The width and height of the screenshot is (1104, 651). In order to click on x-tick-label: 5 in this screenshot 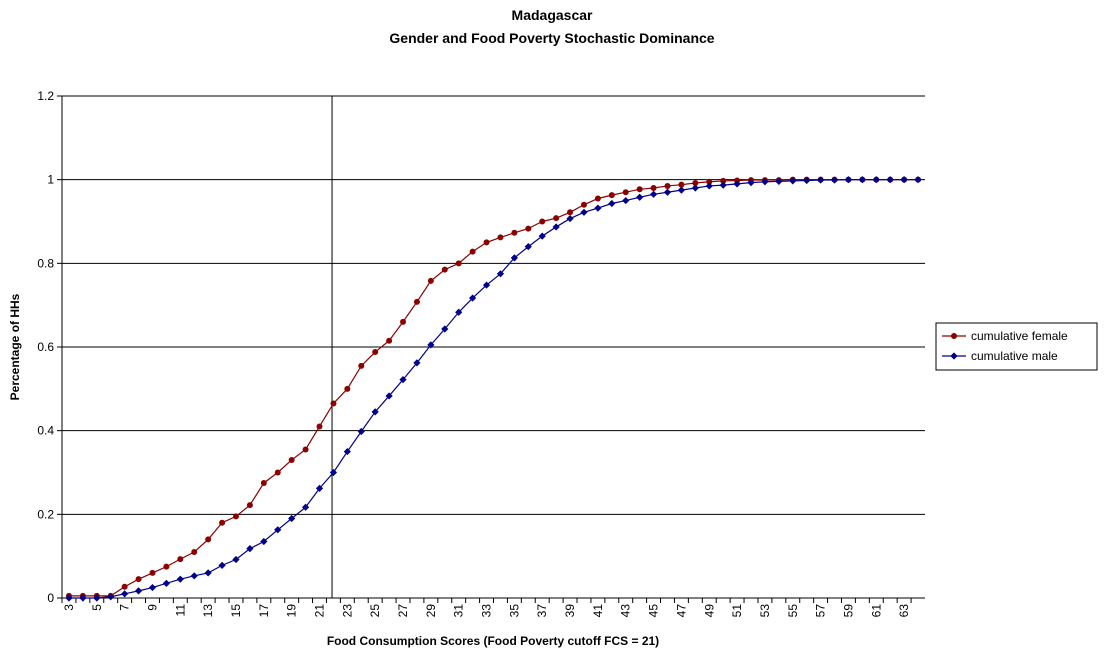, I will do `click(97, 607)`.